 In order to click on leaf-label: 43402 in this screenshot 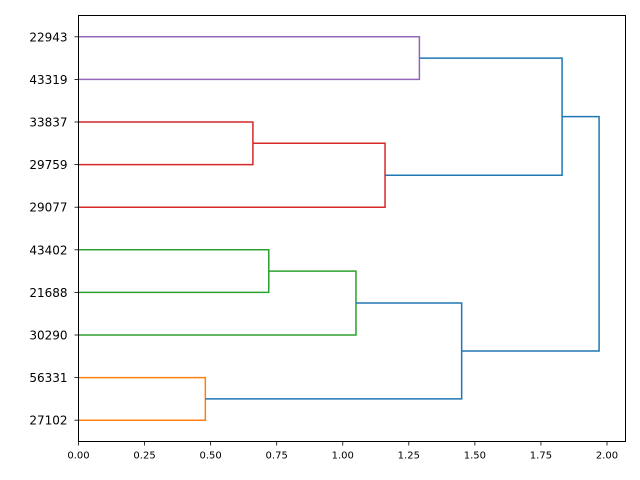, I will do `click(48, 250)`.